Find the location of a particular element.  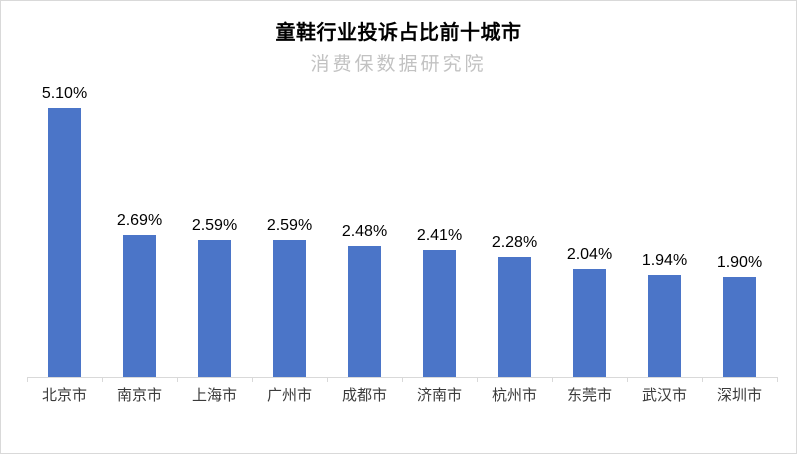

chart-subtitle-watermark: 消费保数据研究院 is located at coordinates (398, 64).